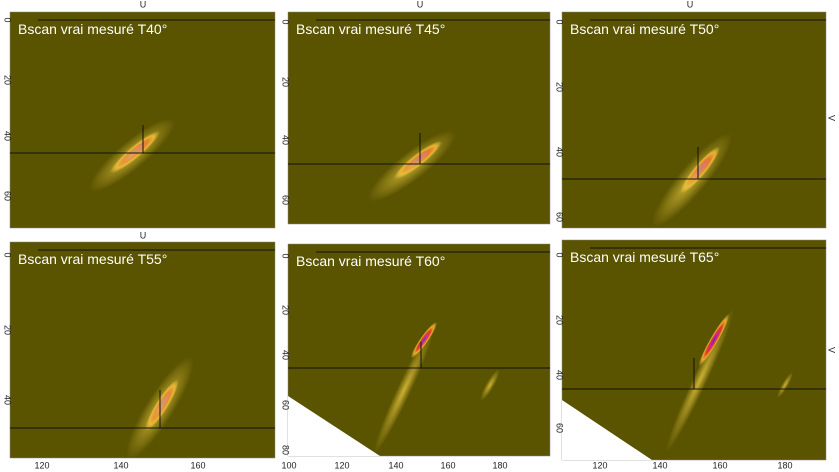  What do you see at coordinates (644, 29) in the screenshot?
I see `panel-title: Bscan vrai mesuré T50°` at bounding box center [644, 29].